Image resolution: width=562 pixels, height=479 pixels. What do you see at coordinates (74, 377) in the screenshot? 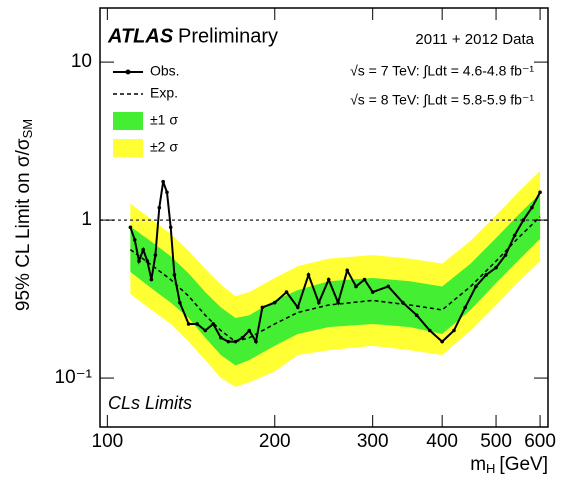
I see `y-tick-label: 10⁻¹` at bounding box center [74, 377].